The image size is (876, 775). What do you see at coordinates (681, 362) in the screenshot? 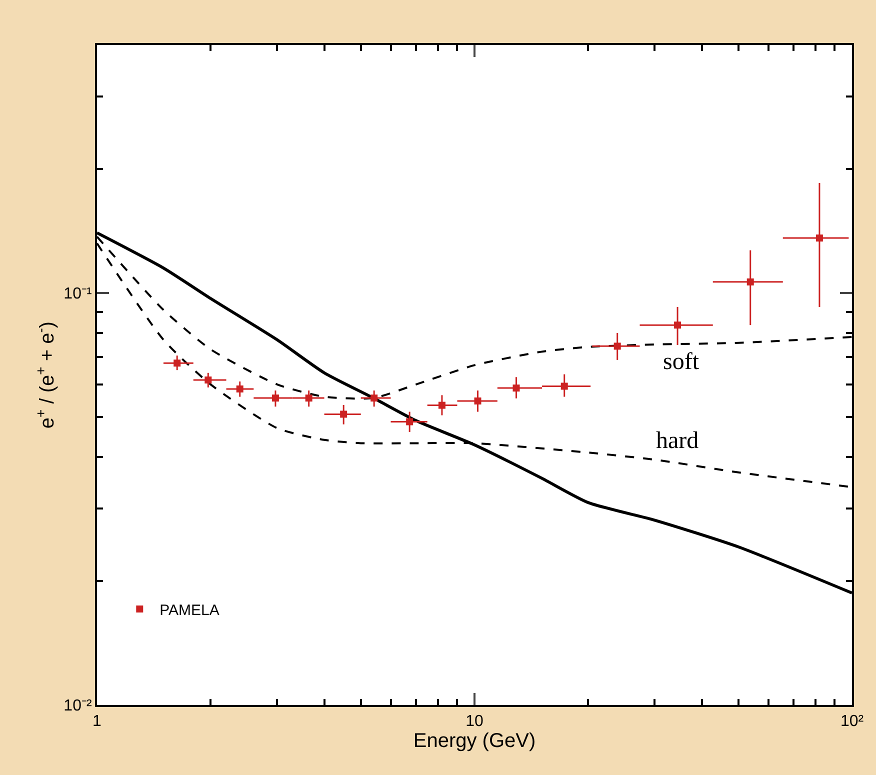
I see `annotation: soft` at bounding box center [681, 362].